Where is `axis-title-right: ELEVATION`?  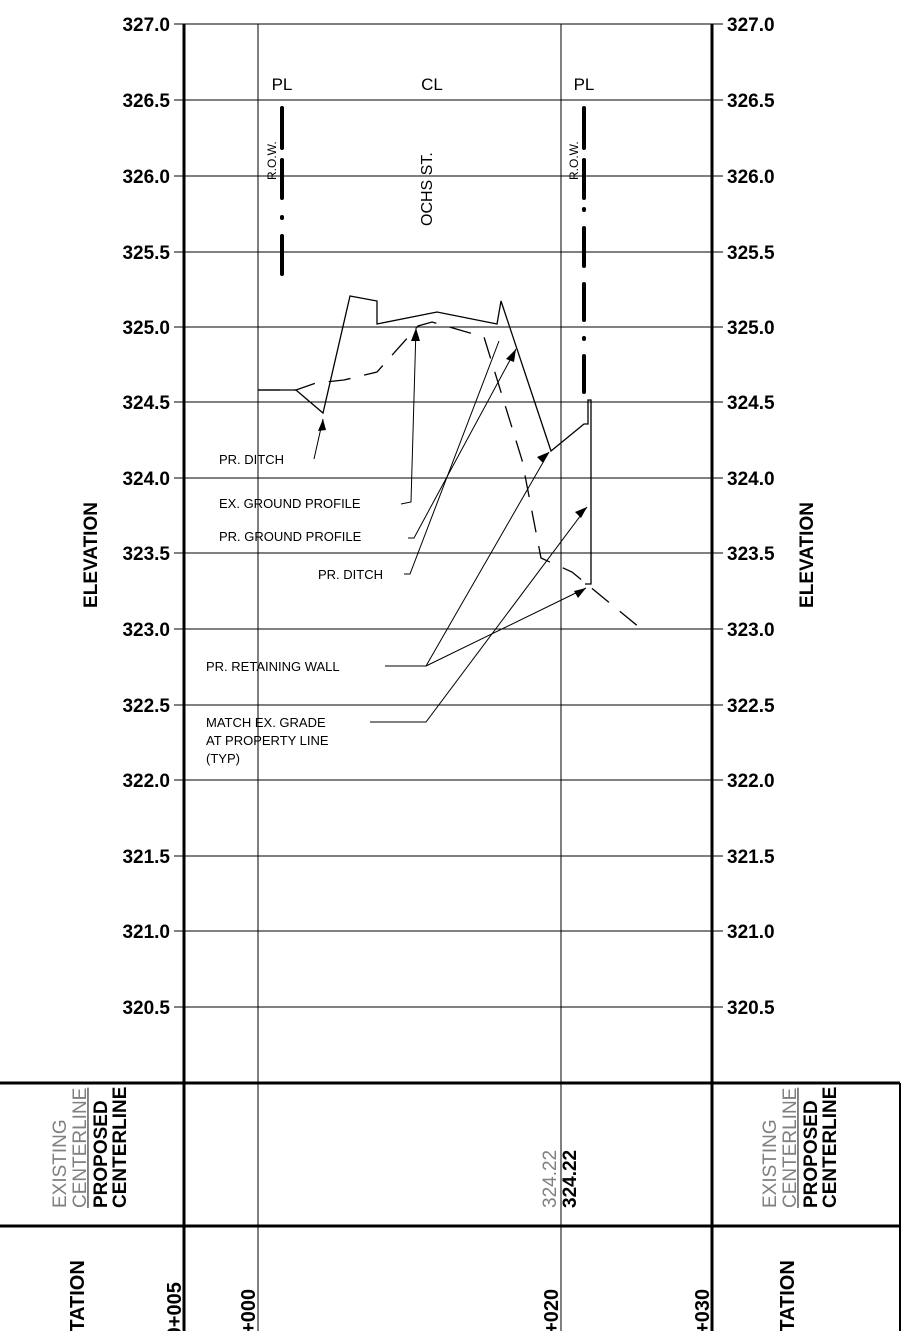 axis-title-right: ELEVATION is located at coordinates (807, 555).